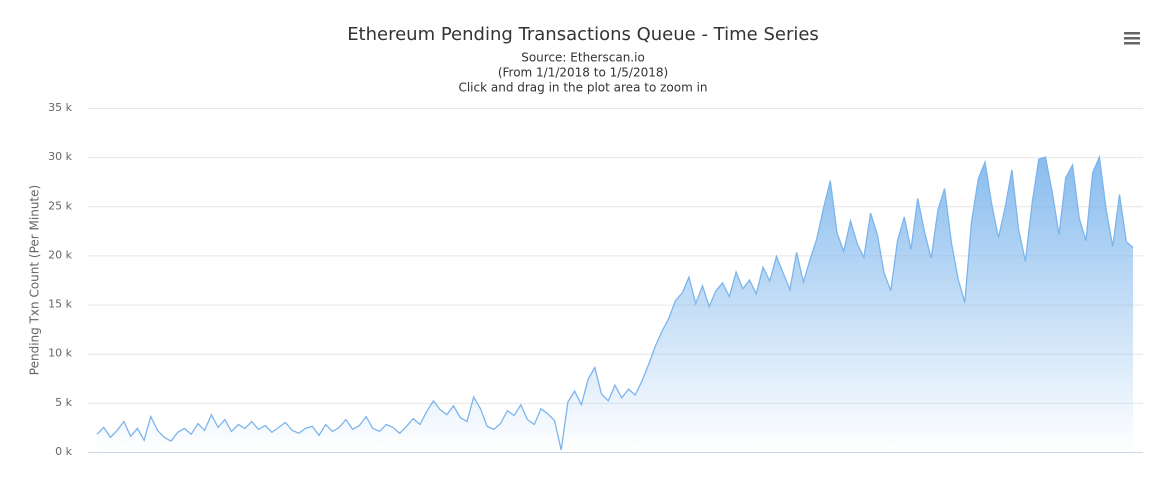  Describe the element at coordinates (60, 107) in the screenshot. I see `y-tick-label: 35 k` at that location.